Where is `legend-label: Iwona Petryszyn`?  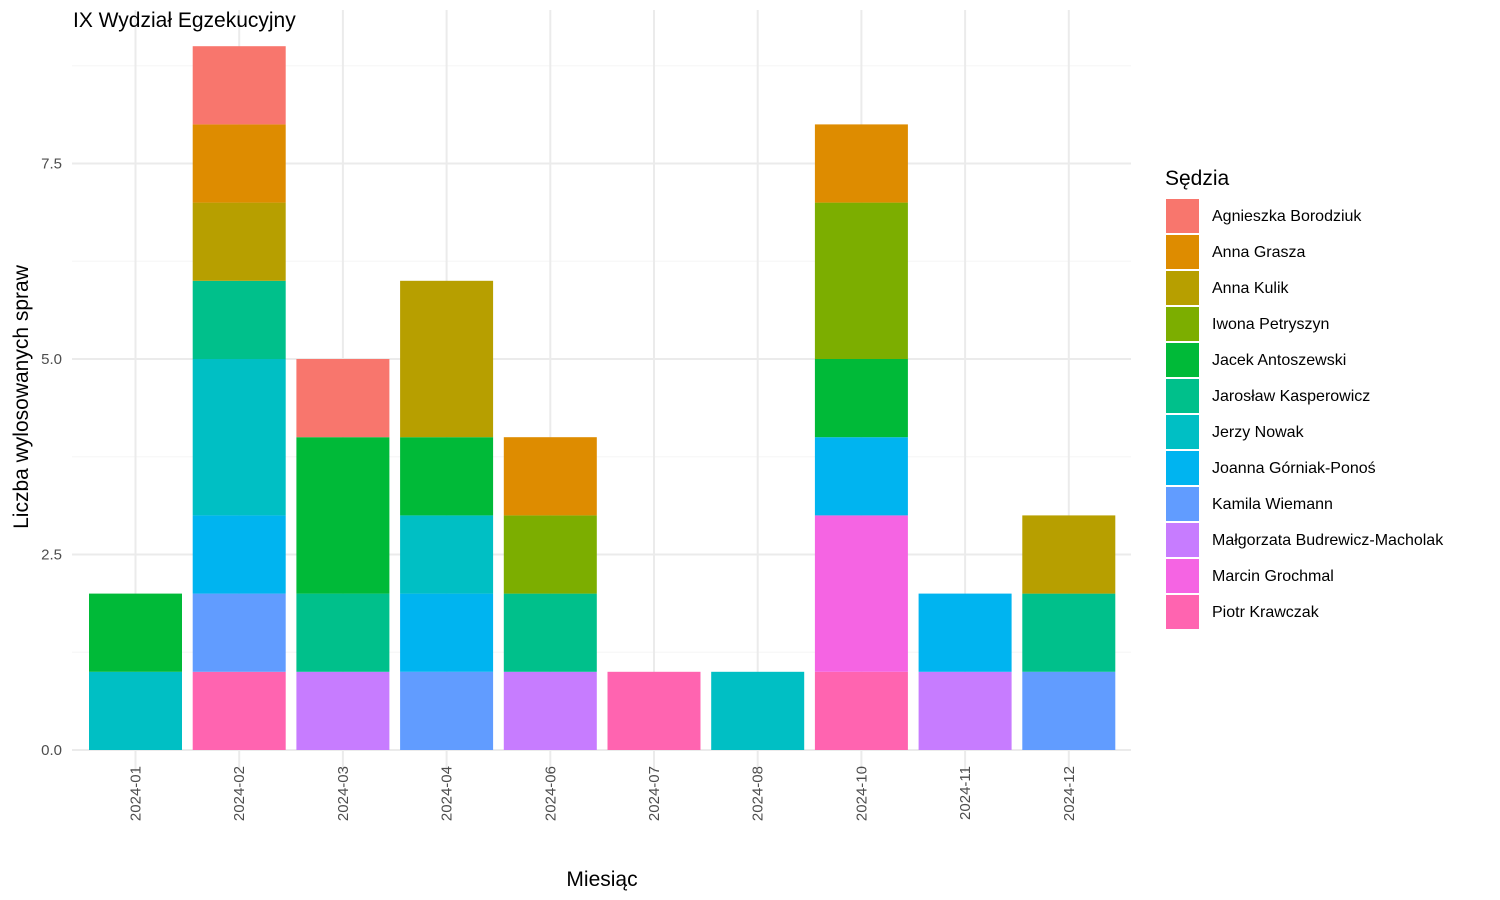 legend-label: Iwona Petryszyn is located at coordinates (1270, 324).